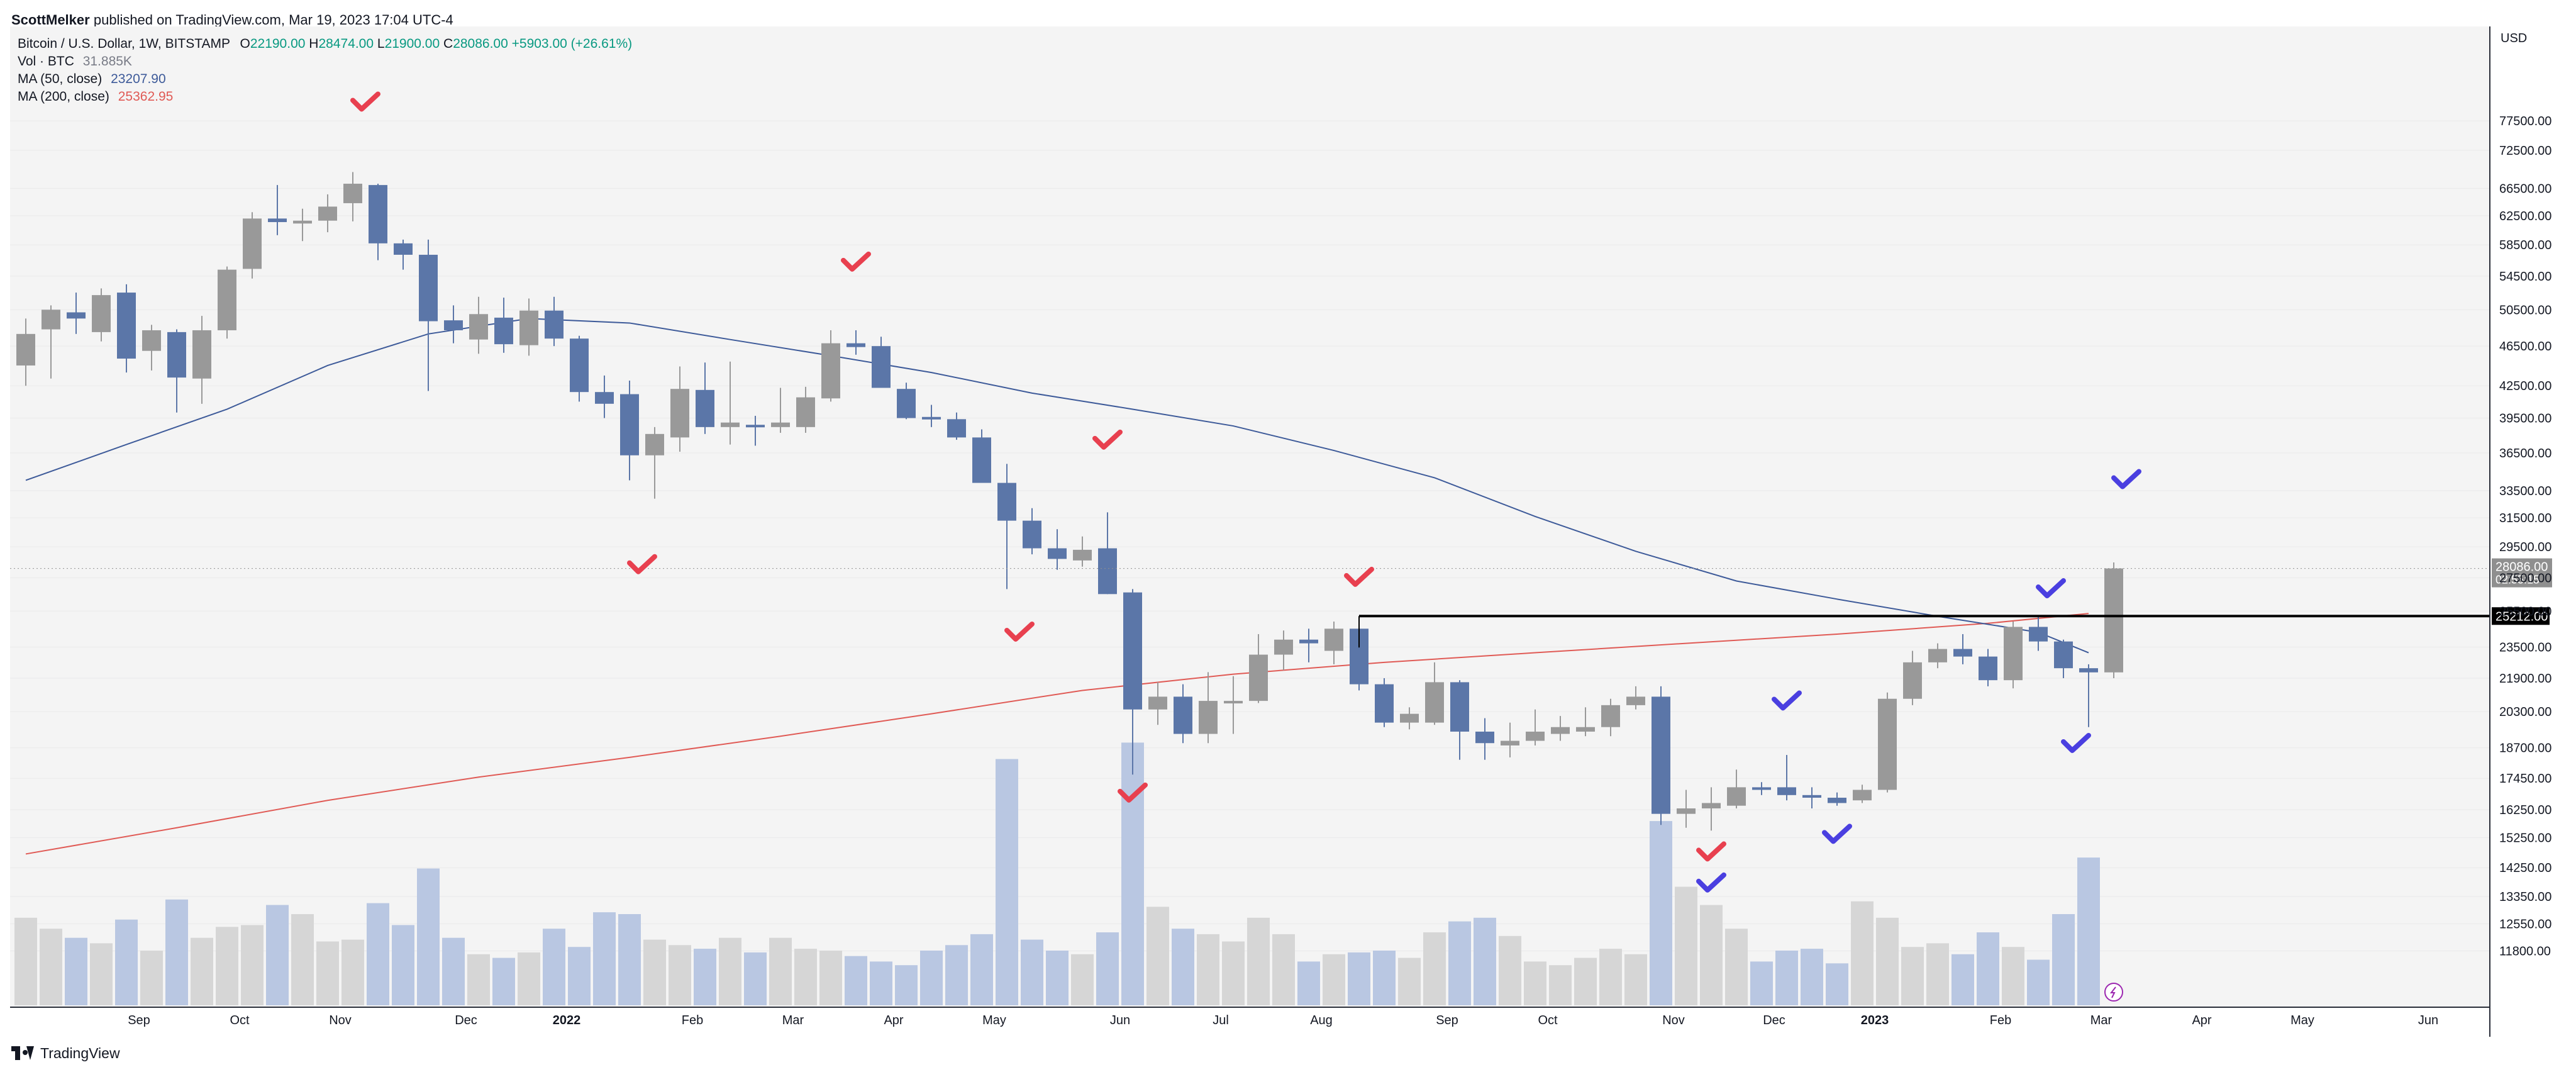 Image resolution: width=2576 pixels, height=1072 pixels. I want to click on y-tick-label: 72500.00, so click(2525, 151).